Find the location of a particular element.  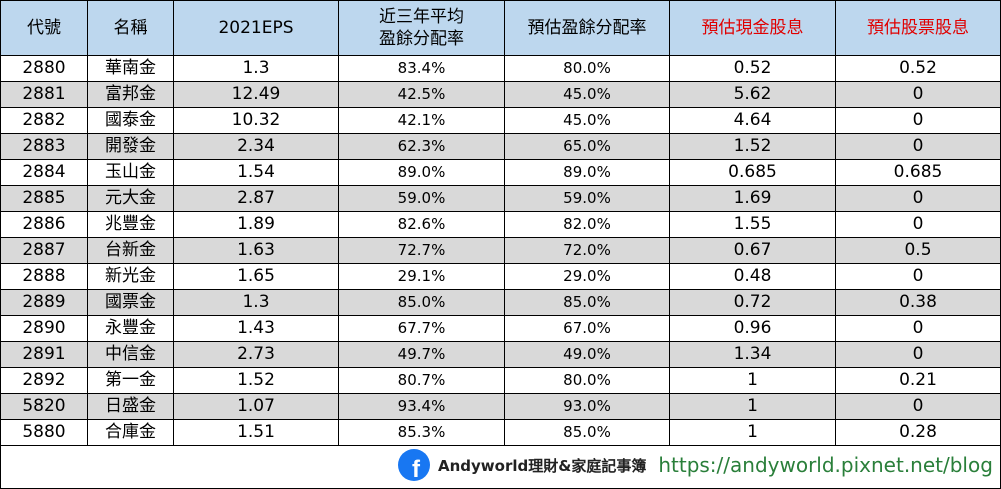

header-stock-dividend: 預估股票股息 is located at coordinates (918, 28).